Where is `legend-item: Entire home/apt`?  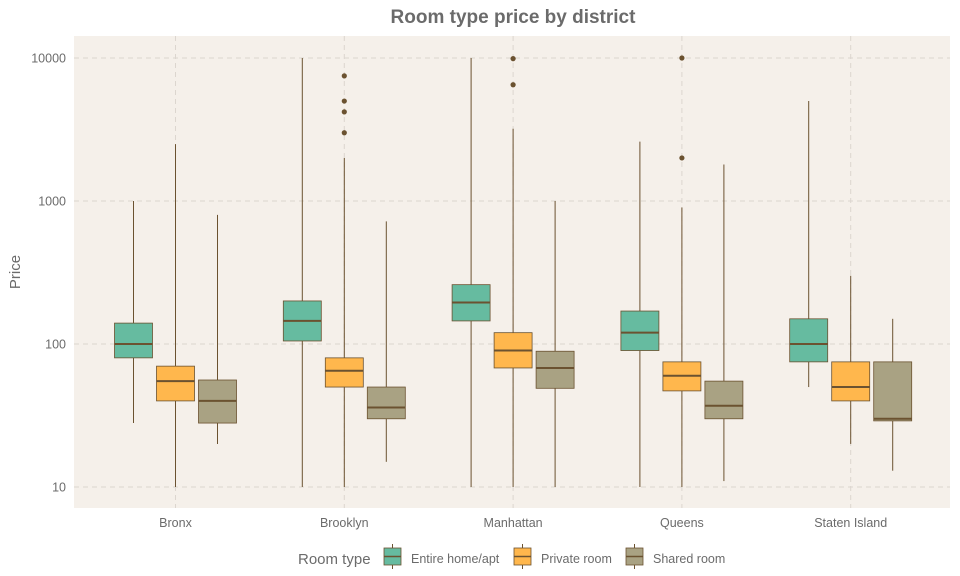 legend-item: Entire home/apt is located at coordinates (441, 556).